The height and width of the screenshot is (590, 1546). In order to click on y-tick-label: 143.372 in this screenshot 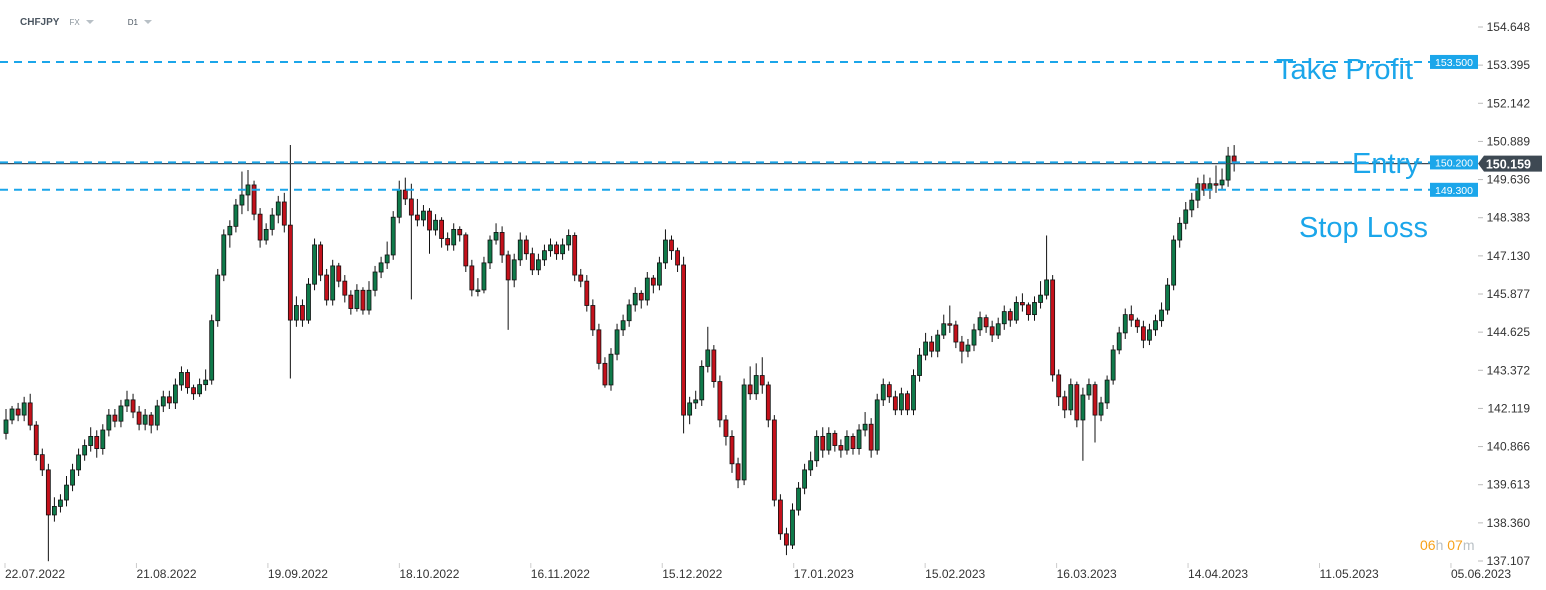, I will do `click(1509, 370)`.